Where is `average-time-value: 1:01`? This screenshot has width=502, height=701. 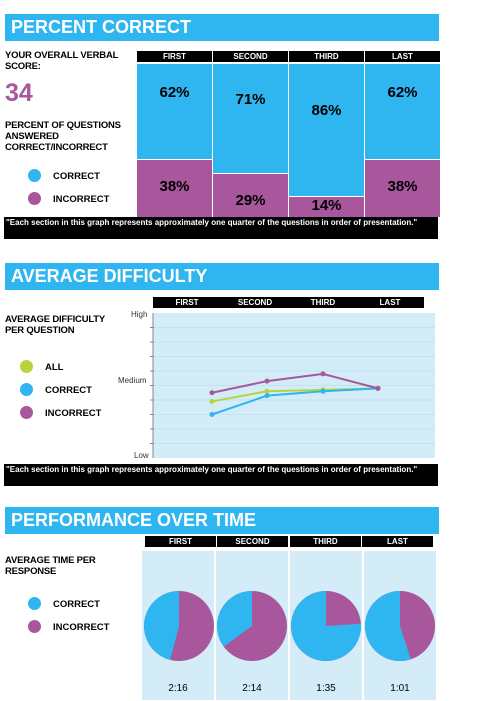
average-time-value: 1:01 is located at coordinates (400, 688).